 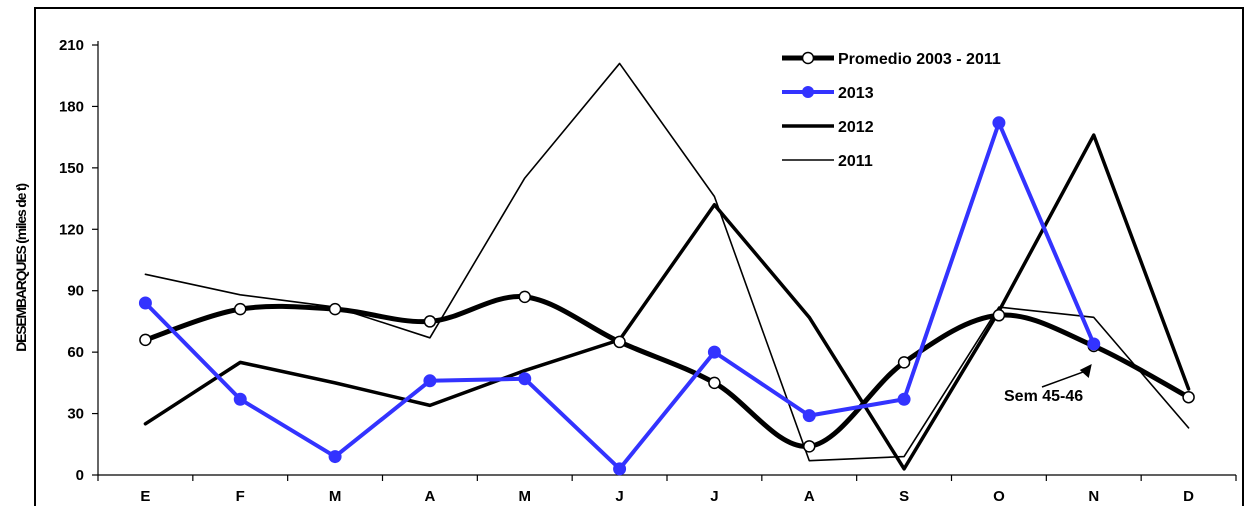 I want to click on x-tick-label: E, so click(x=145, y=496).